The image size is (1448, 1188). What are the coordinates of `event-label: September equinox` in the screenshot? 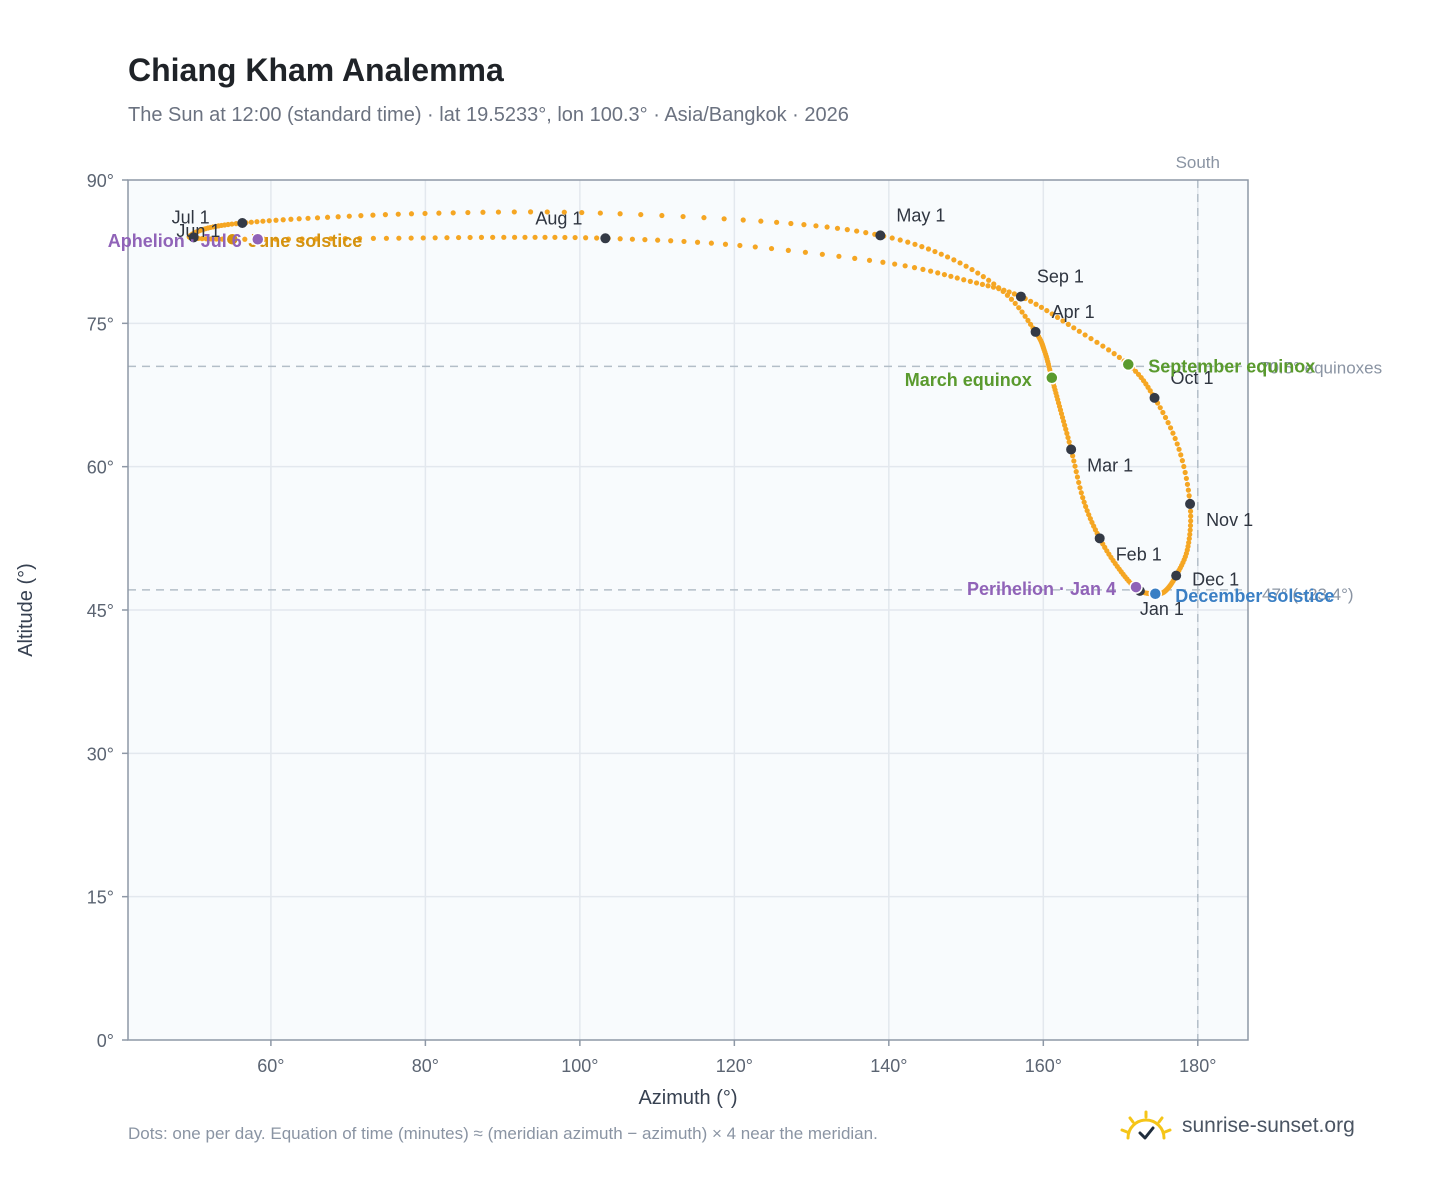 It's located at (1231, 366).